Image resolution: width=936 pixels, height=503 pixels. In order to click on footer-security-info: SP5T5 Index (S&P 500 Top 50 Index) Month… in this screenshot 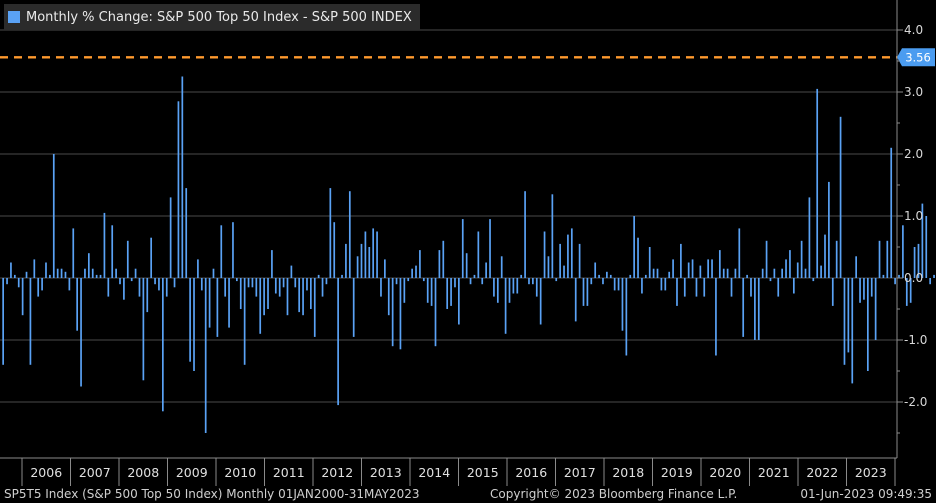, I will do `click(212, 494)`.